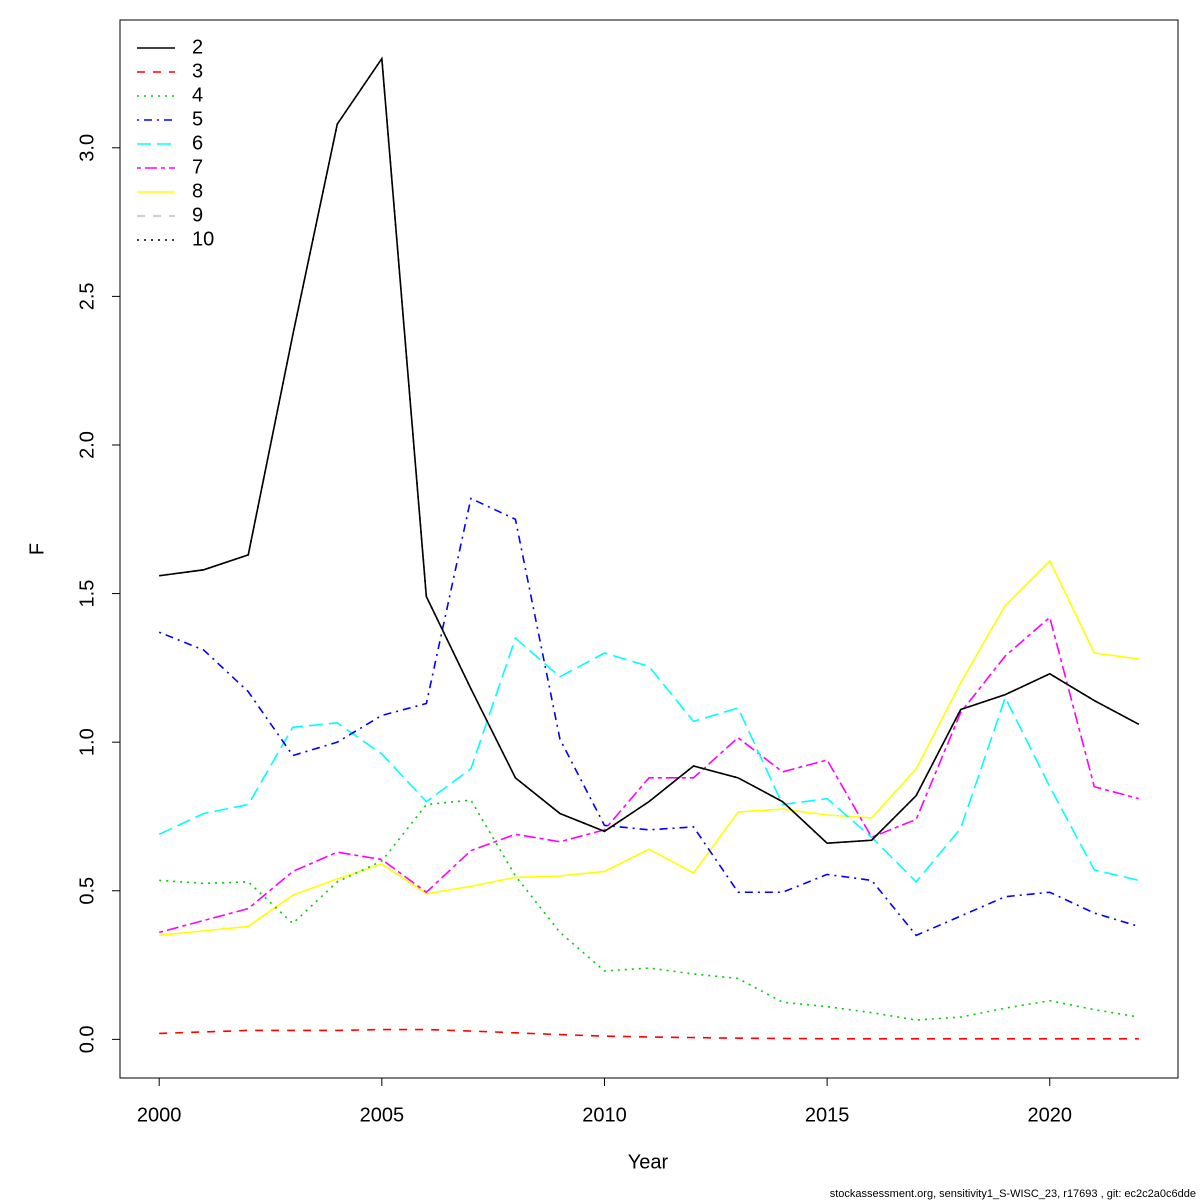 The width and height of the screenshot is (1200, 1200). Describe the element at coordinates (197, 71) in the screenshot. I see `legend-label: 3` at that location.